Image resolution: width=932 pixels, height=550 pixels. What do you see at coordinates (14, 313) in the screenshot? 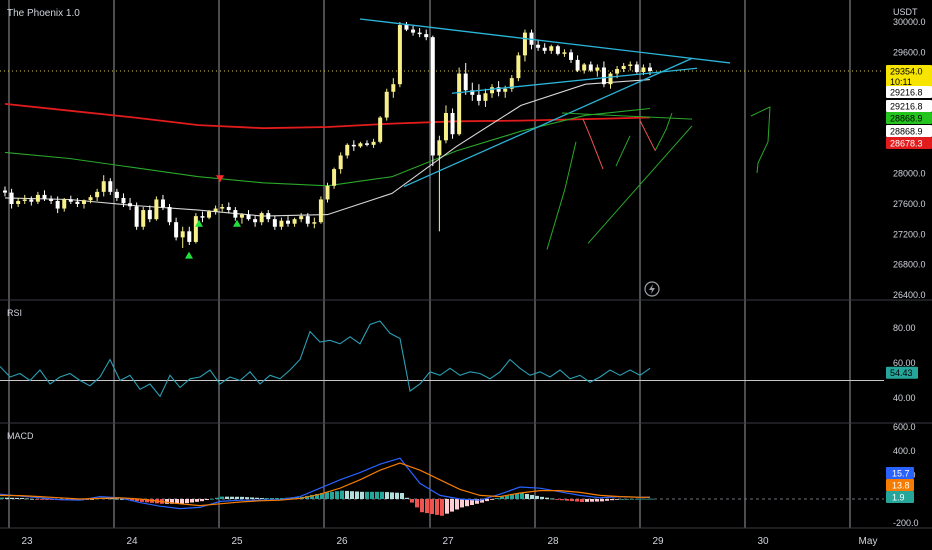
I see `rsi-title: RSI` at bounding box center [14, 313].